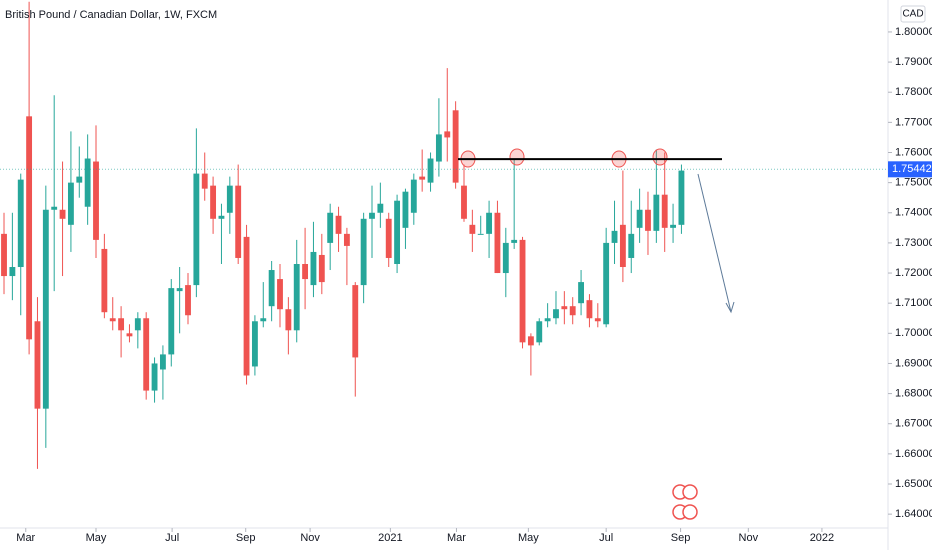 This screenshot has width=932, height=550. What do you see at coordinates (714, 243) in the screenshot?
I see `arrow-shaft` at bounding box center [714, 243].